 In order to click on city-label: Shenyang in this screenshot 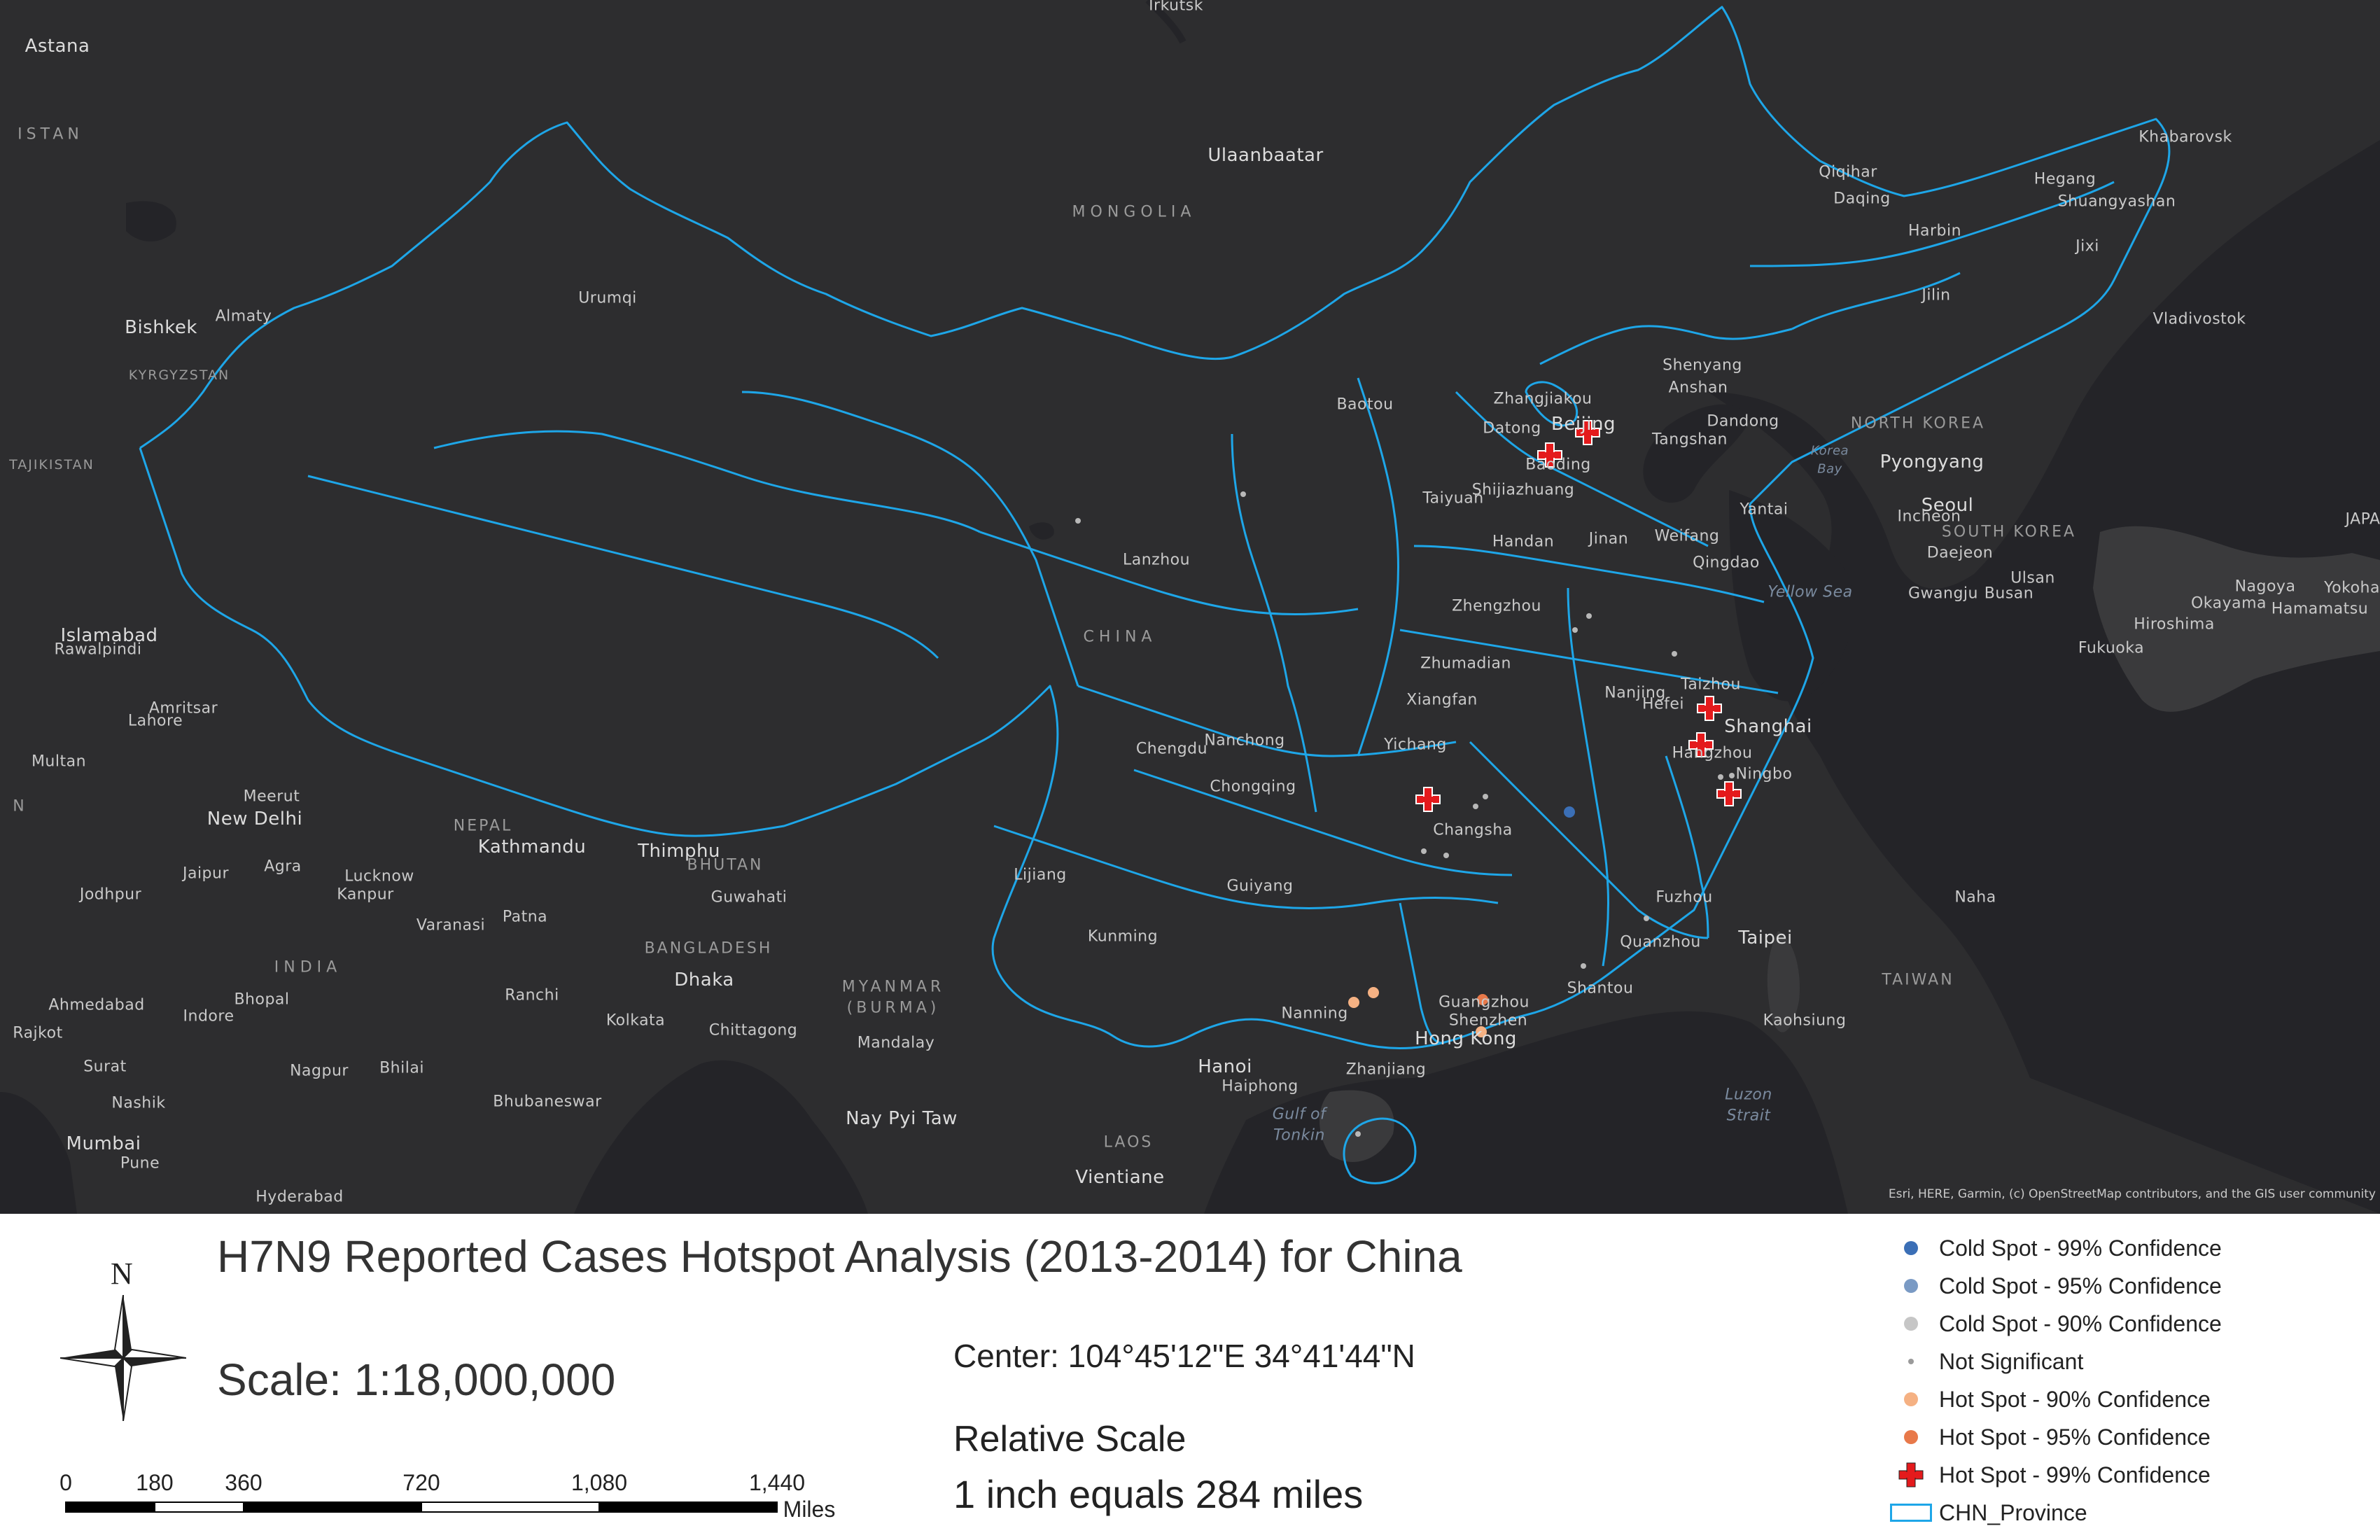, I will do `click(1702, 365)`.